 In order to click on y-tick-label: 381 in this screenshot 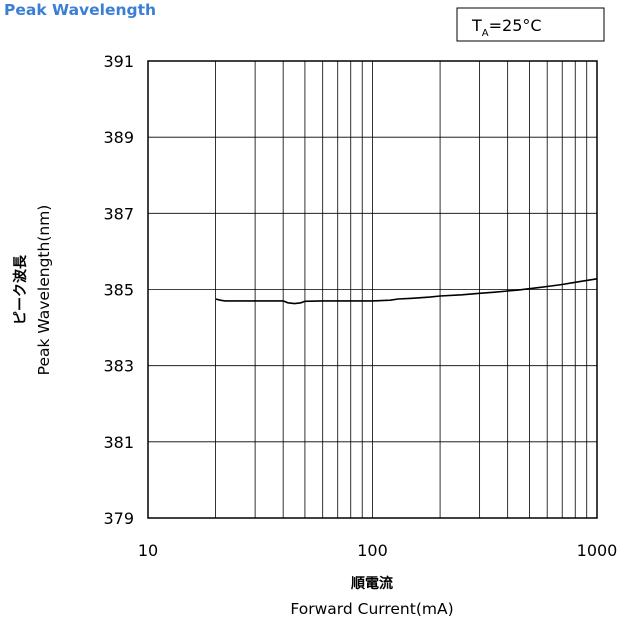, I will do `click(118, 442)`.